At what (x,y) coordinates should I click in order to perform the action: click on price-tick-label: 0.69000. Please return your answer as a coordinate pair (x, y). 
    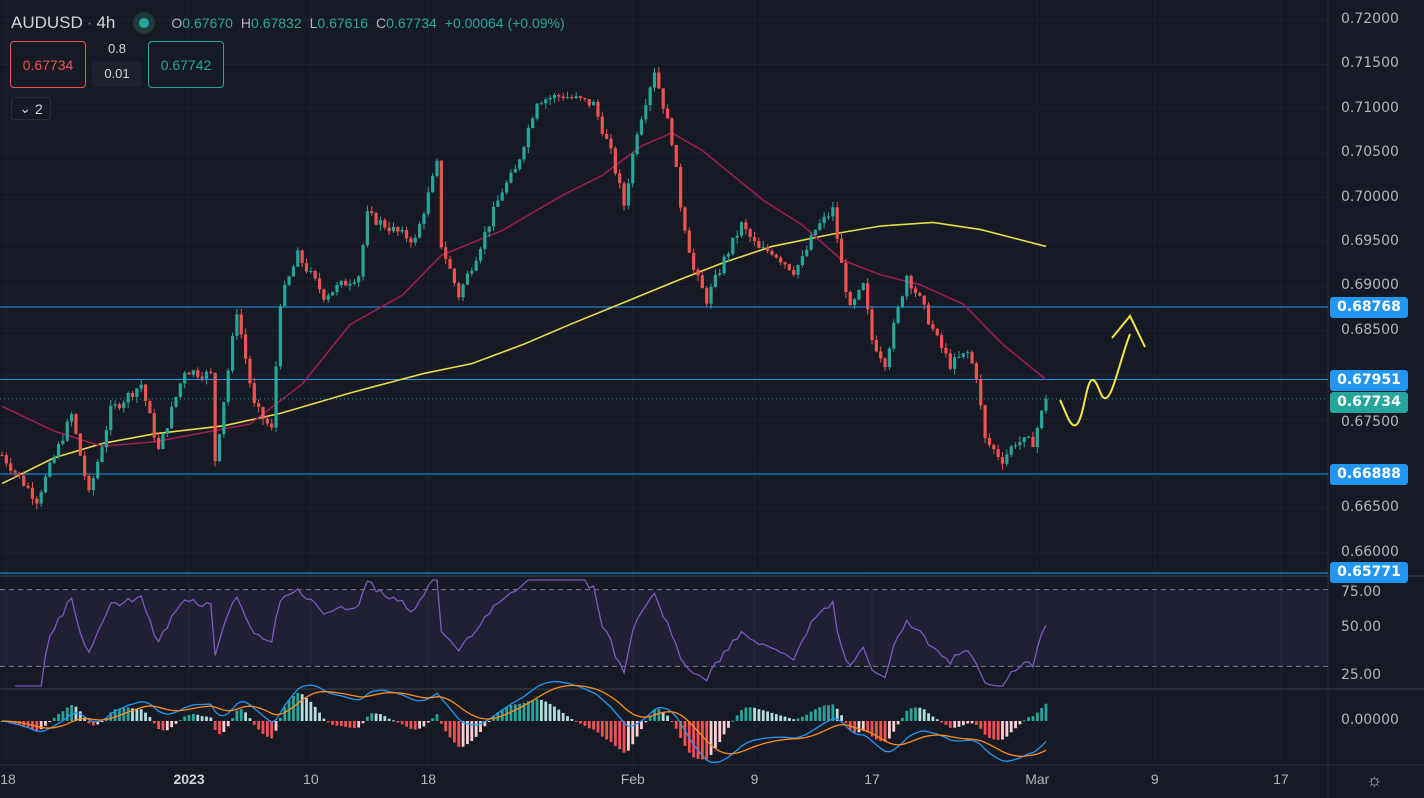
    Looking at the image, I should click on (1370, 285).